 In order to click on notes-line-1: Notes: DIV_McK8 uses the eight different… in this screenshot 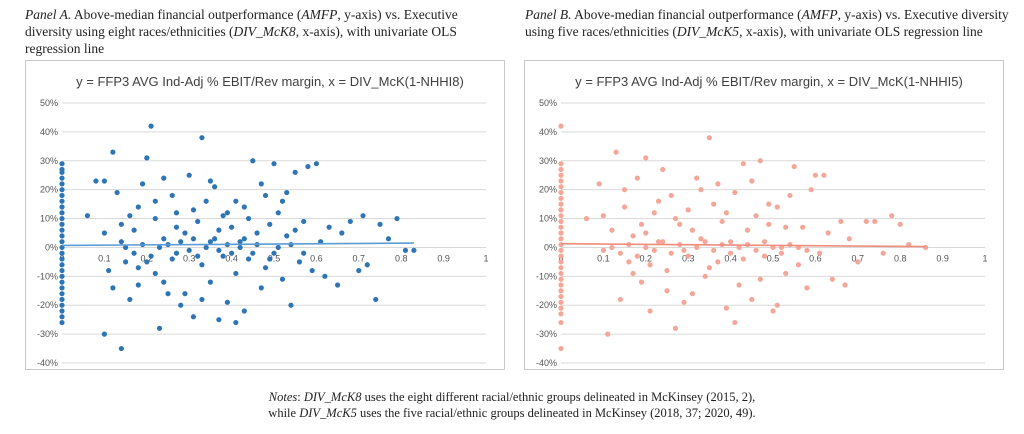, I will do `click(512, 397)`.